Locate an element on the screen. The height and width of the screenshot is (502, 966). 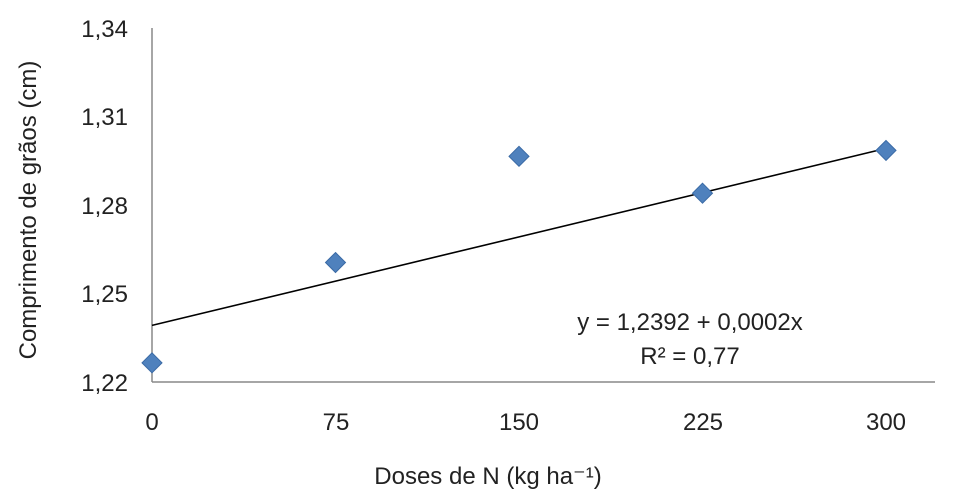
x-tick-label: 150 is located at coordinates (519, 422).